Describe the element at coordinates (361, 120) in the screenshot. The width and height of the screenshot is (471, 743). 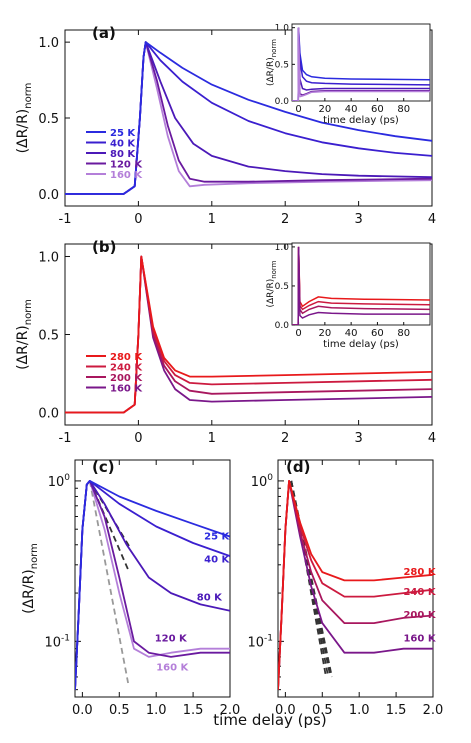
I see `inset-x-label: time delay (ps)` at that location.